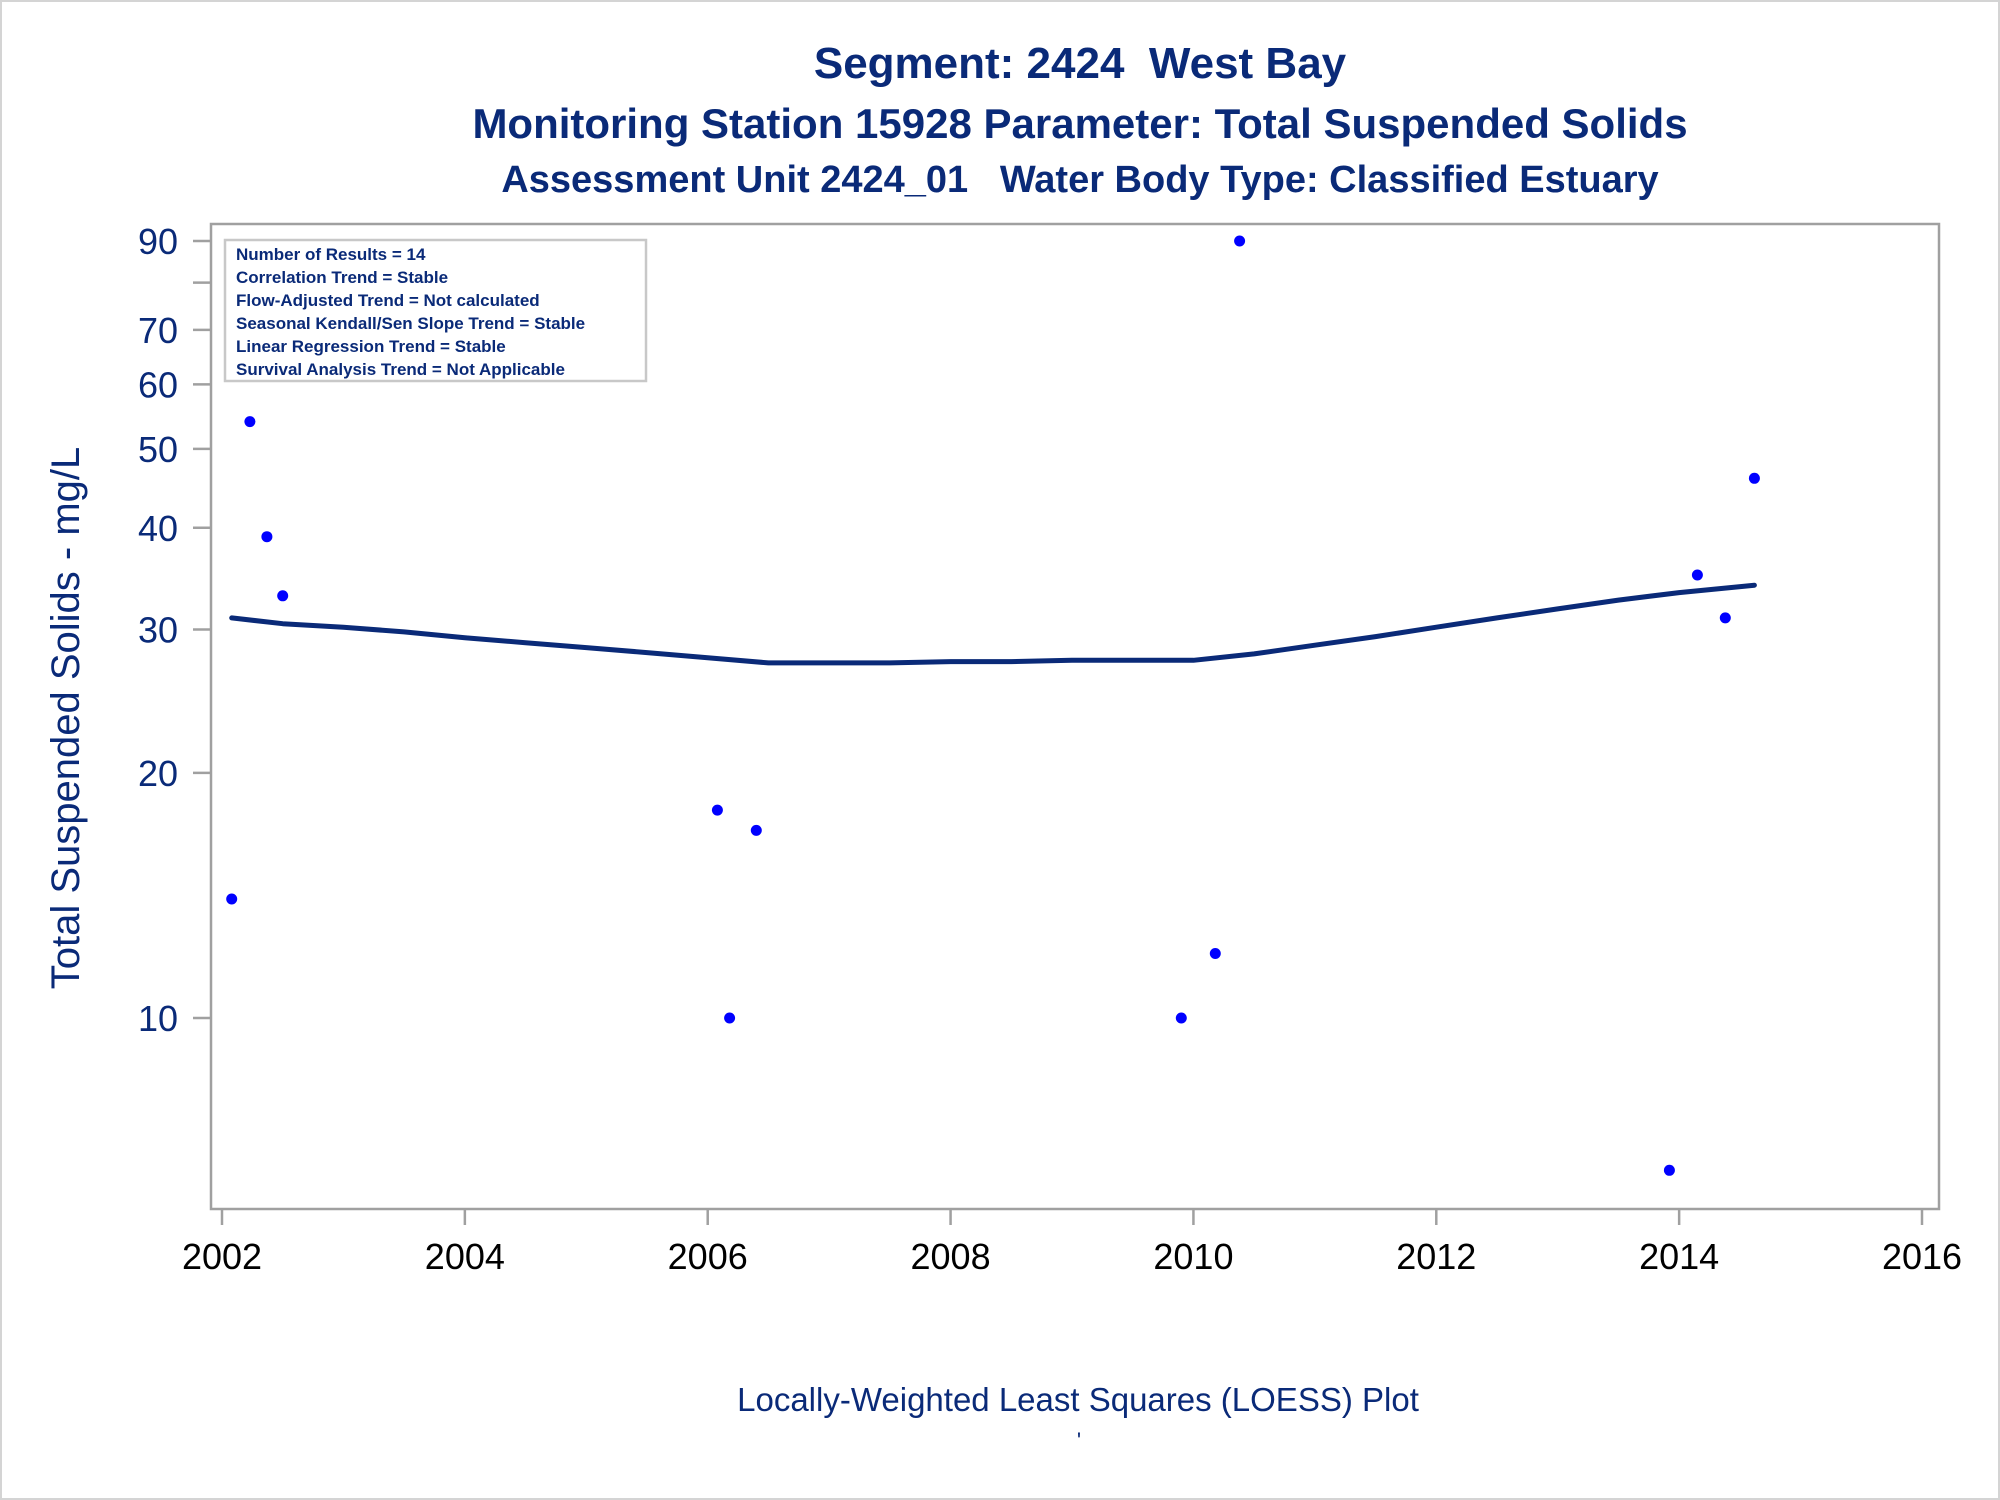  Describe the element at coordinates (158, 449) in the screenshot. I see `y-tick-label-50: 50` at that location.